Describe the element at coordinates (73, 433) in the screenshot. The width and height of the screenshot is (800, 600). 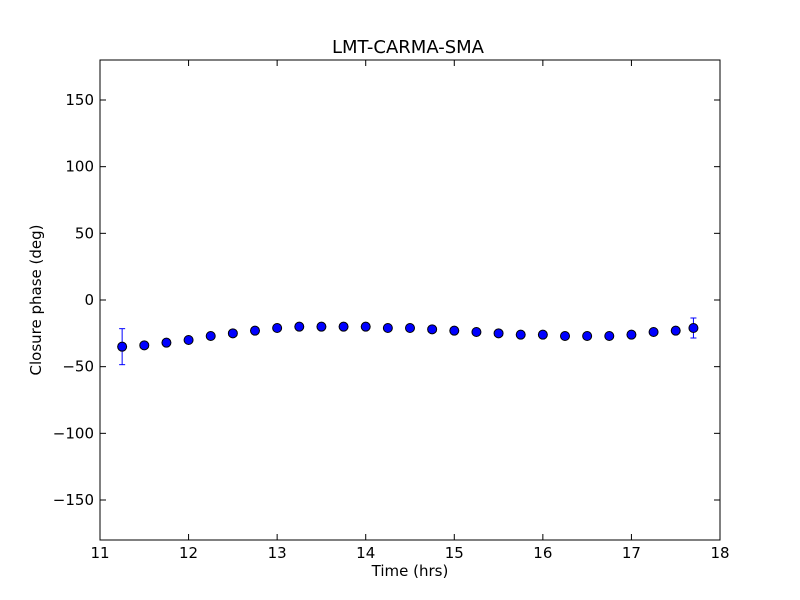
I see `y-tick-label: −100` at that location.